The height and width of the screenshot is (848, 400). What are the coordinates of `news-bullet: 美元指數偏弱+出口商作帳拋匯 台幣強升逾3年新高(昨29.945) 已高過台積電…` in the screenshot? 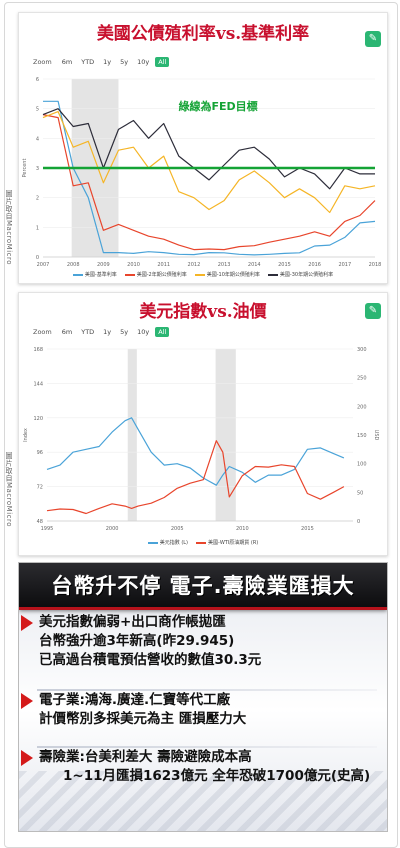 It's located at (141, 641).